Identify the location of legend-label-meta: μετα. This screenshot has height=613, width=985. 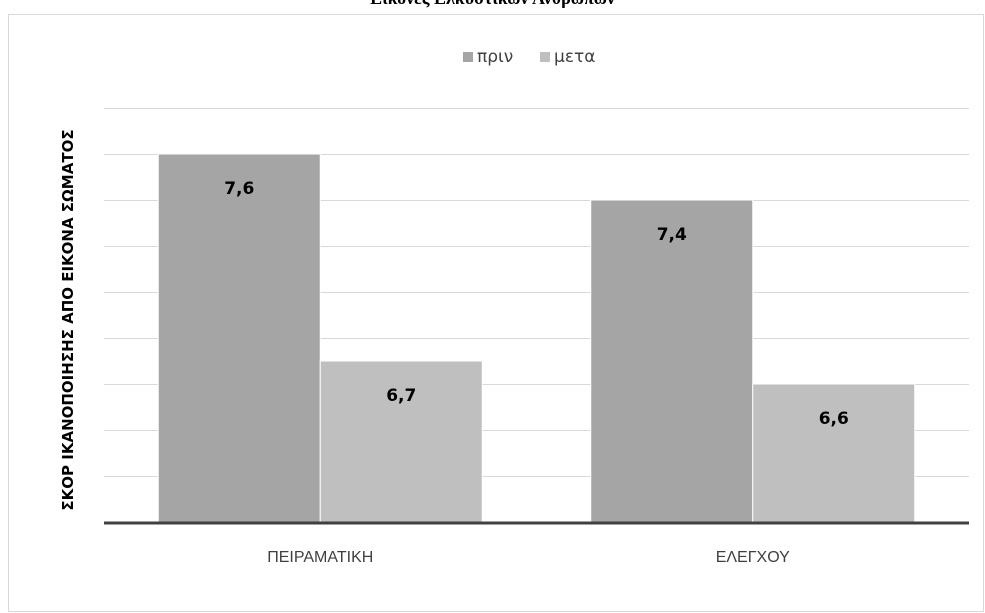
(574, 57).